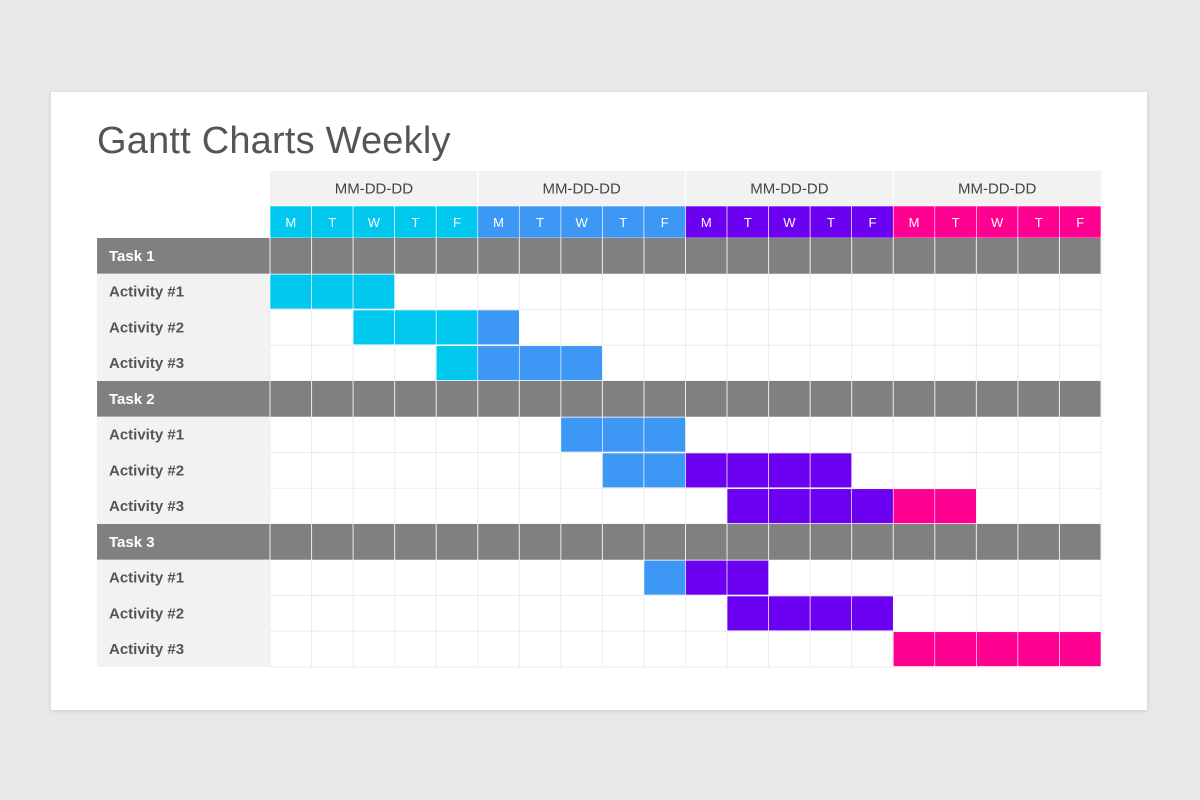 This screenshot has height=800, width=1200. I want to click on chart-title: Gantt Charts Weekly, so click(274, 141).